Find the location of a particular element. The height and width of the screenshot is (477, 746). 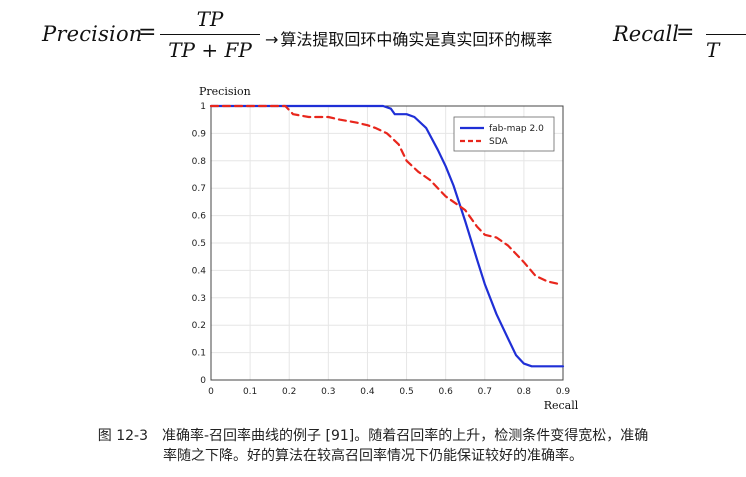

formula-fraction: TP TP + FP is located at coordinates (210, 34).